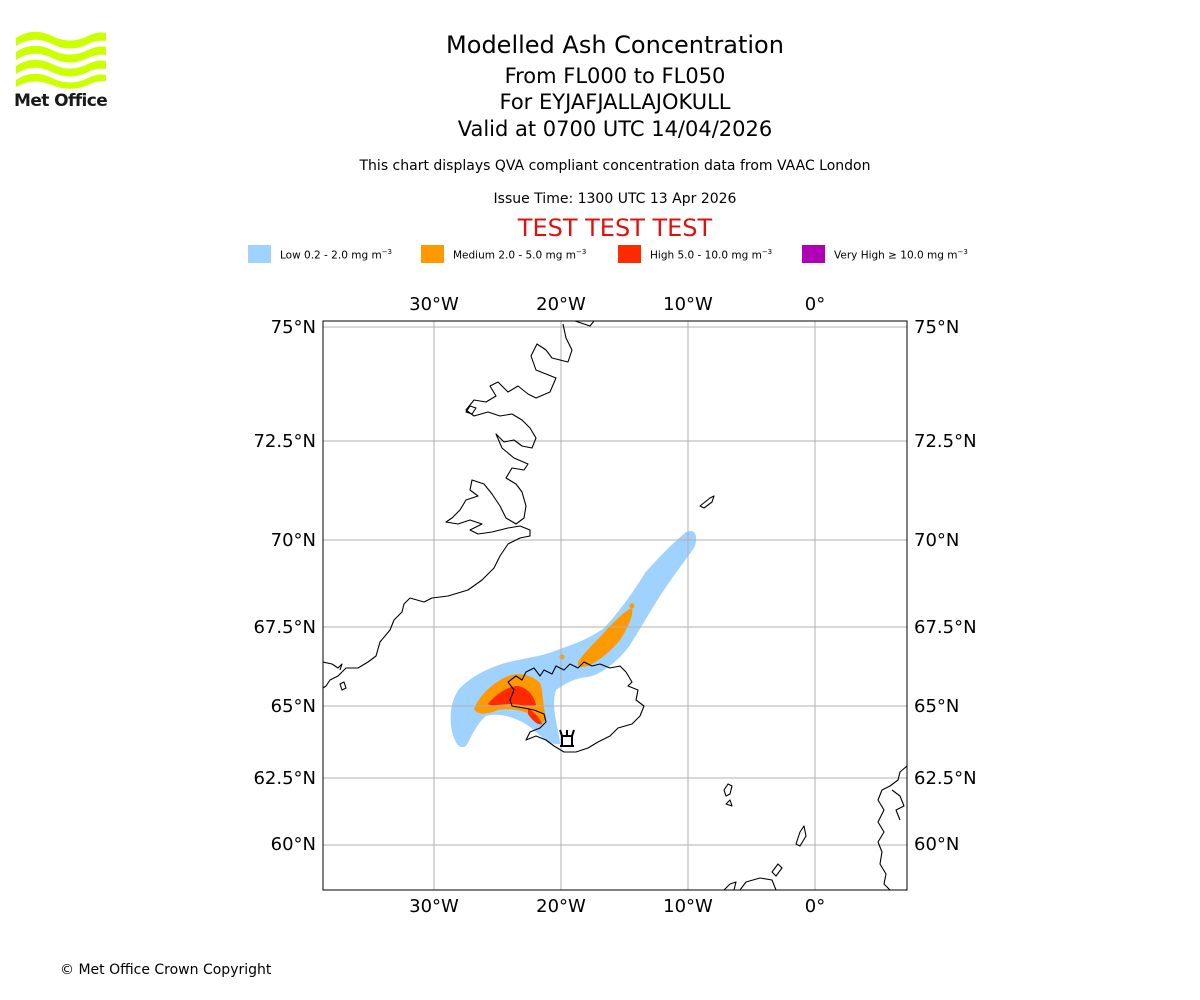 The image size is (1200, 1000). I want to click on test-banner: TEST TEST TEST, so click(615, 228).